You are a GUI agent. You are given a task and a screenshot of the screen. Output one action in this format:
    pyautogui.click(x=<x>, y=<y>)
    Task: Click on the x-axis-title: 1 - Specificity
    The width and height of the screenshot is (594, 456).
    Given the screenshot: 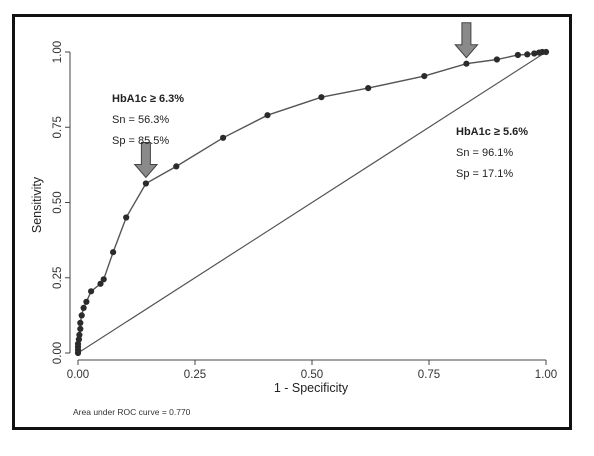 What is the action you would take?
    pyautogui.click(x=311, y=388)
    